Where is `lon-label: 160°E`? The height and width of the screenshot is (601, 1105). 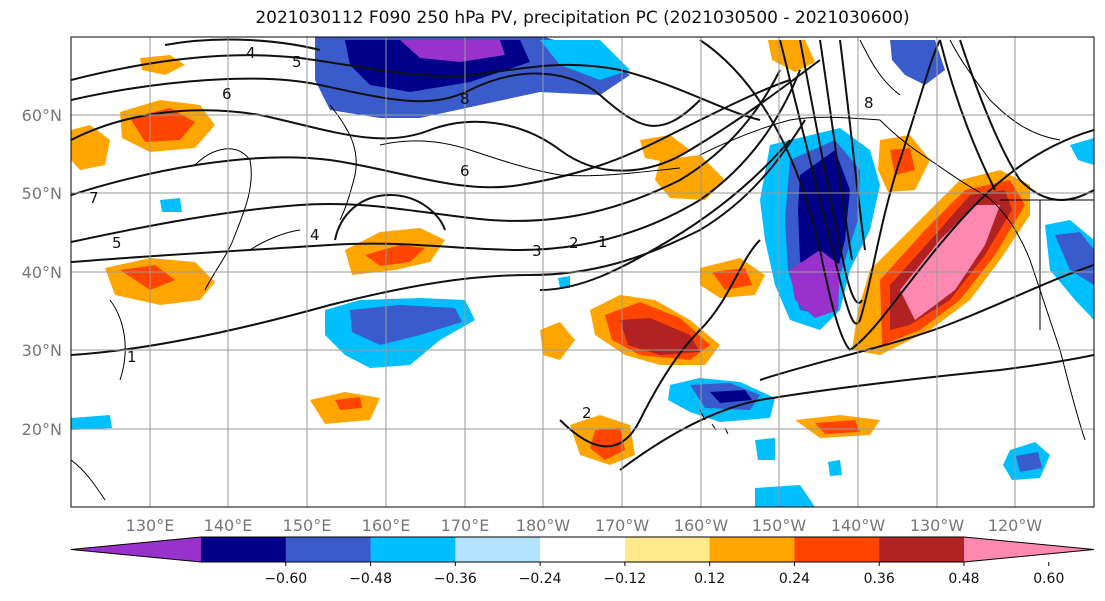 lon-label: 160°E is located at coordinates (386, 525).